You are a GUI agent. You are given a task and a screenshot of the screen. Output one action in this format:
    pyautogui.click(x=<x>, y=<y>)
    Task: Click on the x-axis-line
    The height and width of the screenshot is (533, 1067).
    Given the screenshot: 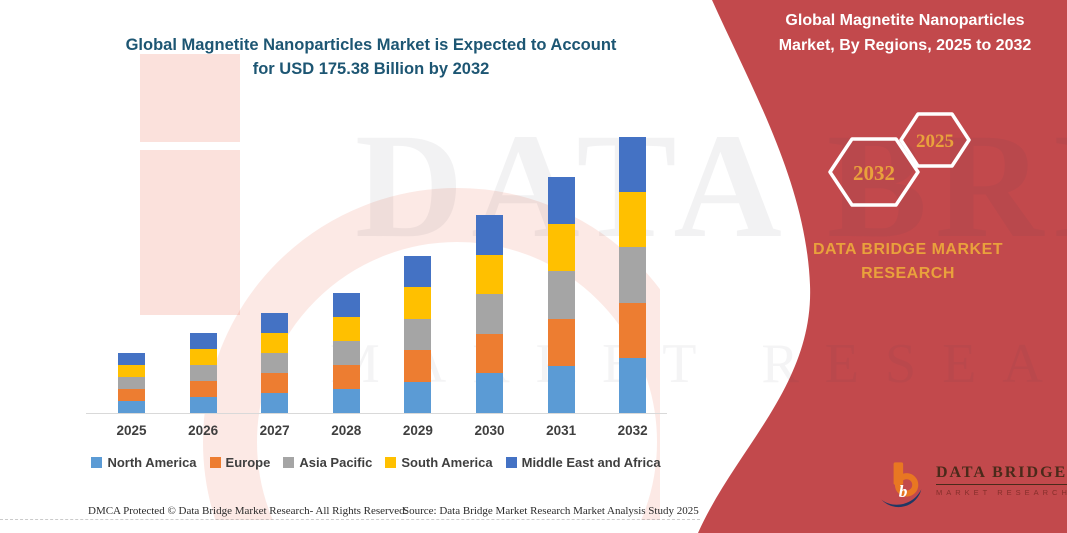 What is the action you would take?
    pyautogui.click(x=376, y=413)
    